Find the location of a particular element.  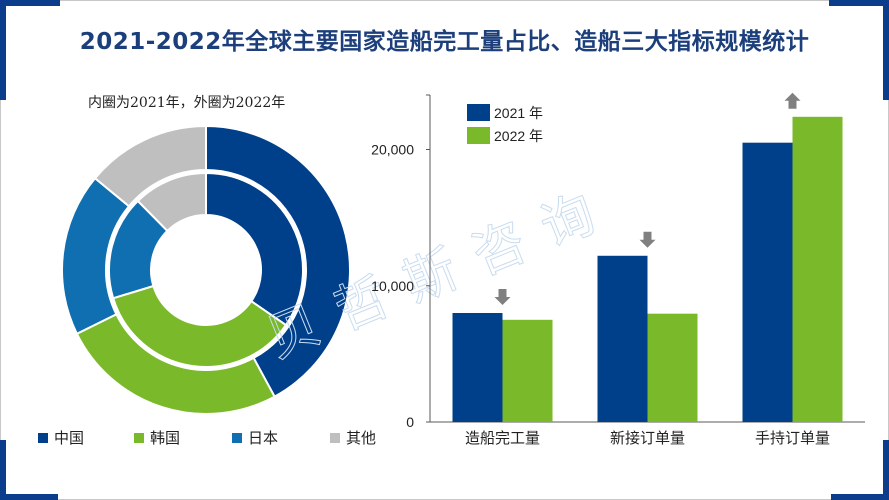

legend-item-korea: 韩国 is located at coordinates (157, 437).